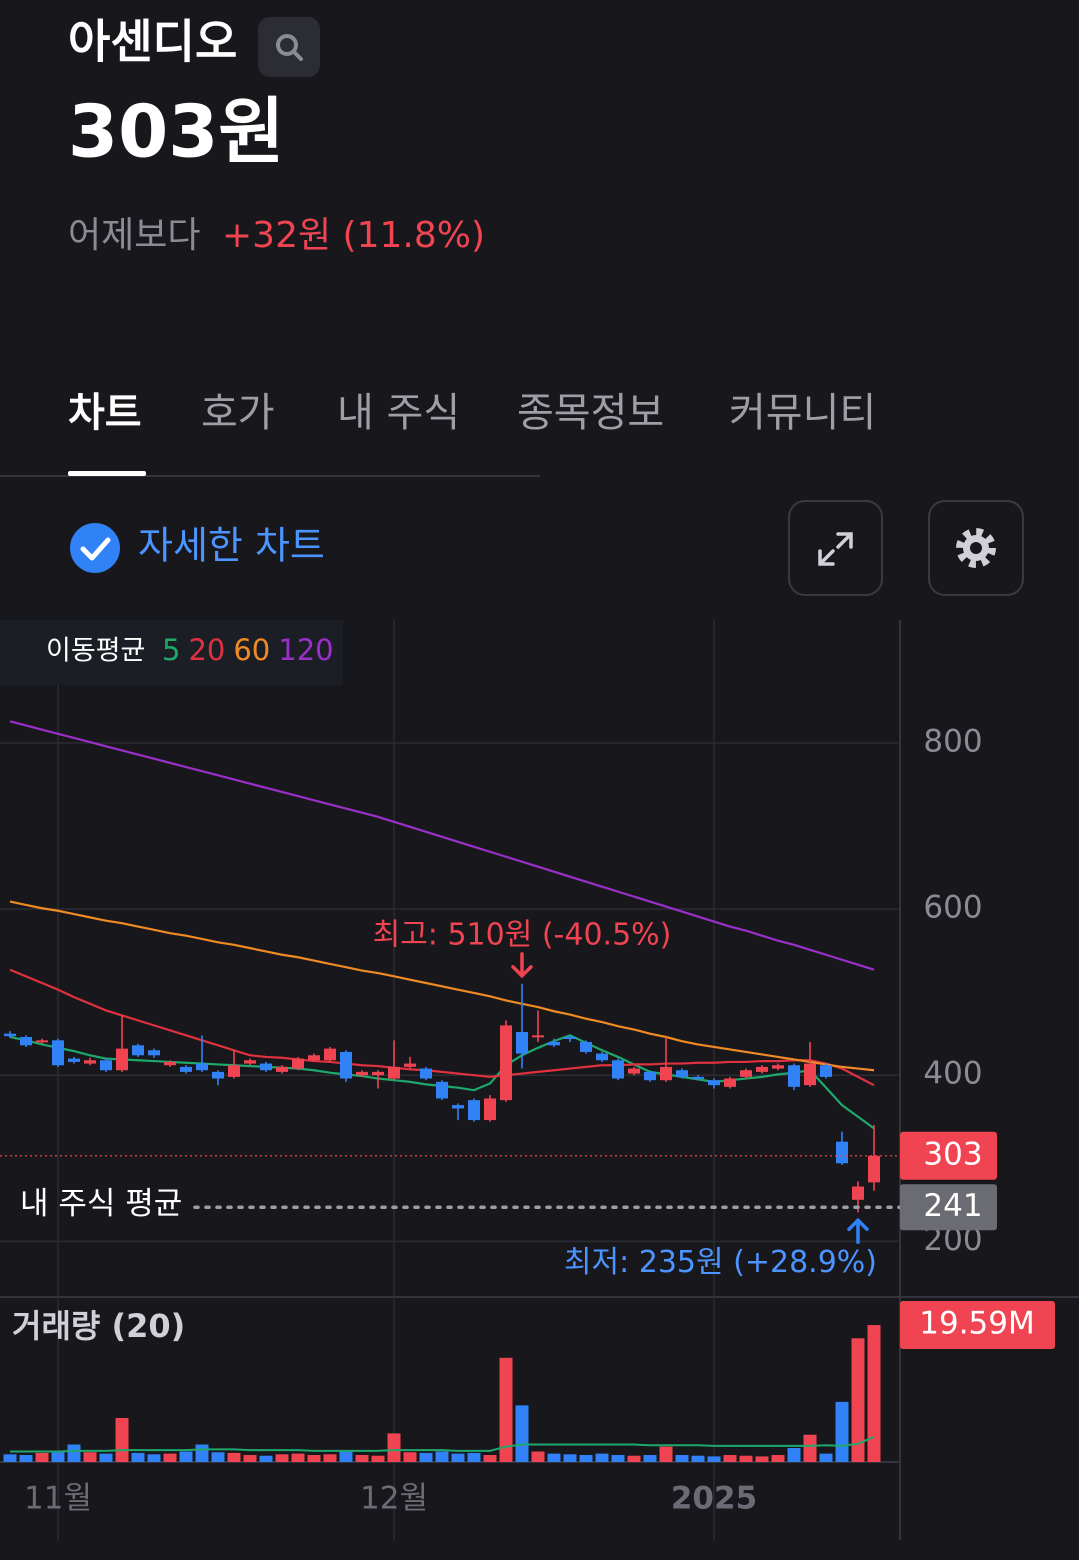  I want to click on ma-legend-item: 5, so click(171, 650).